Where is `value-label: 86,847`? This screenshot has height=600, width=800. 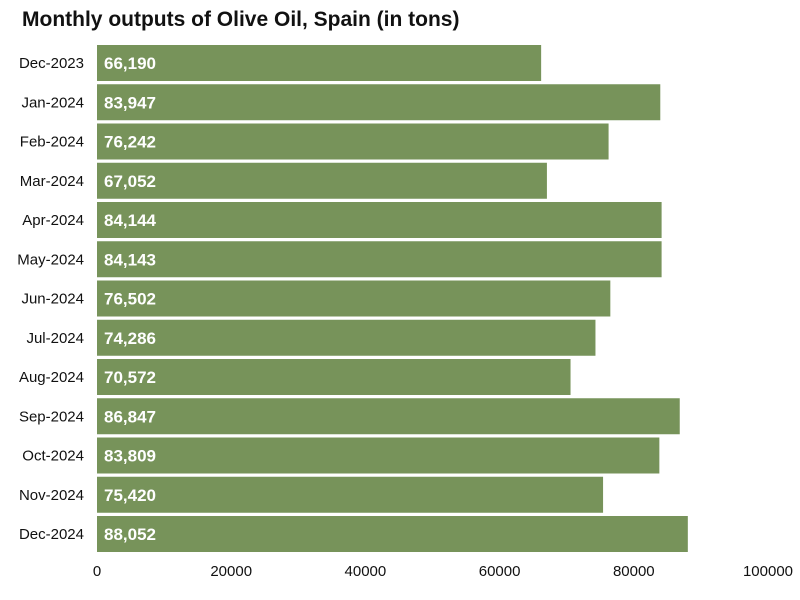
value-label: 86,847 is located at coordinates (130, 416).